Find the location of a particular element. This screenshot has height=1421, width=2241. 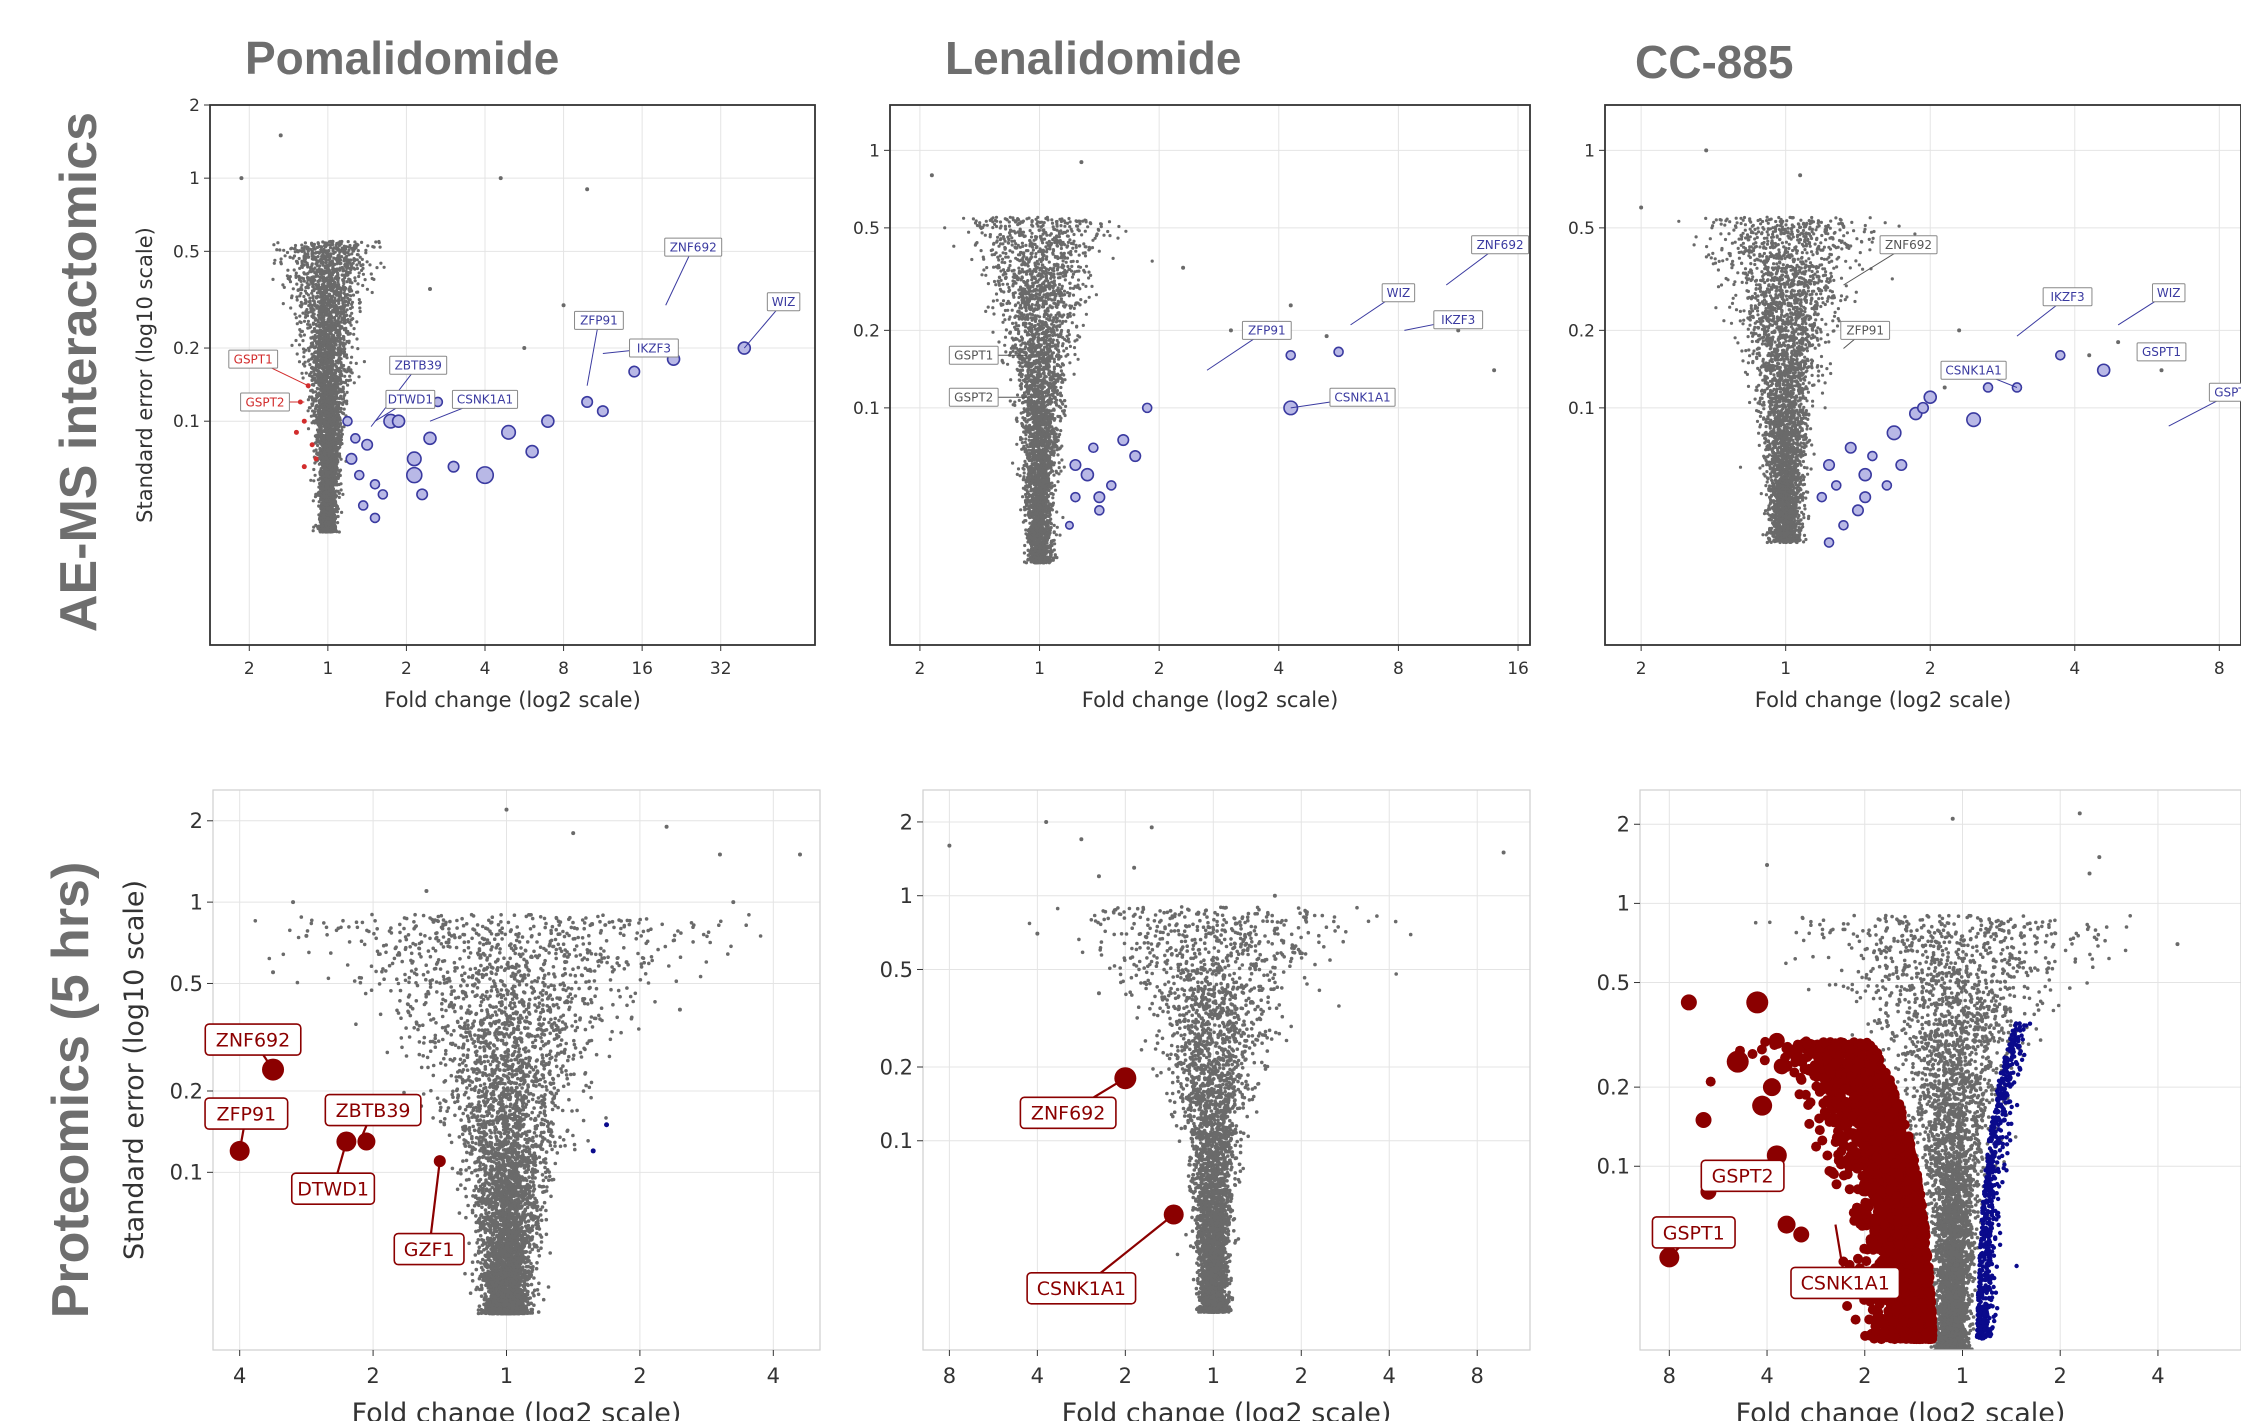

enriched-point is located at coordinates (347, 421).